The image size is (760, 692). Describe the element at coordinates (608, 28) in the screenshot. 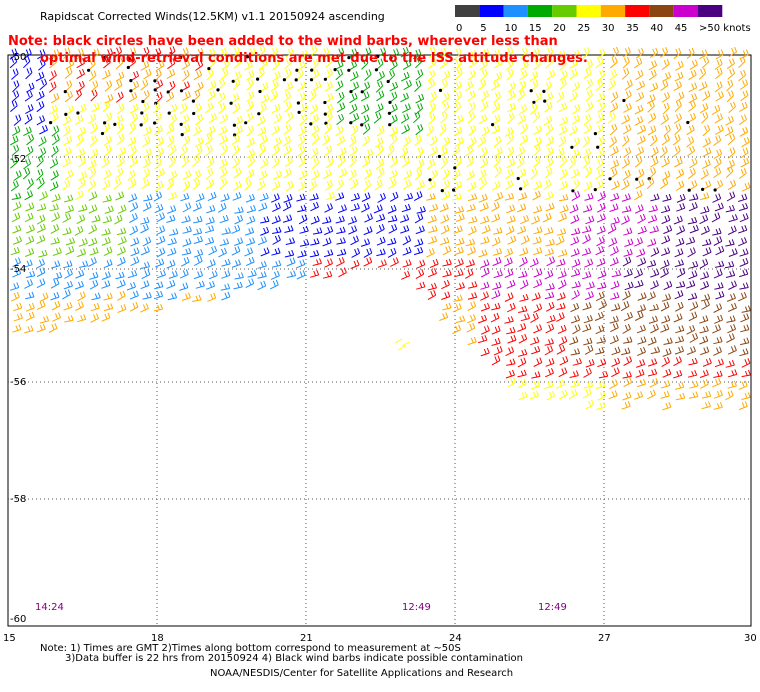

I see `legend-label: 30` at that location.